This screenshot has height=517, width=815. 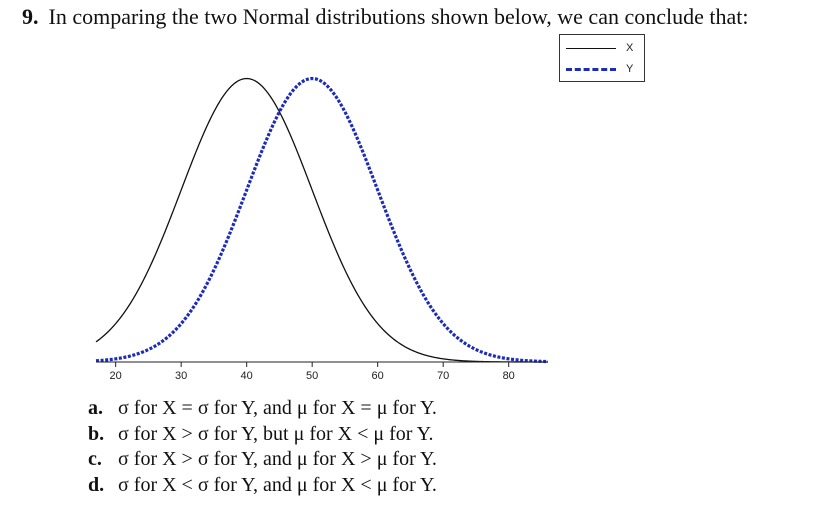 What do you see at coordinates (95, 408) in the screenshot?
I see `choice-a-letter: a.` at bounding box center [95, 408].